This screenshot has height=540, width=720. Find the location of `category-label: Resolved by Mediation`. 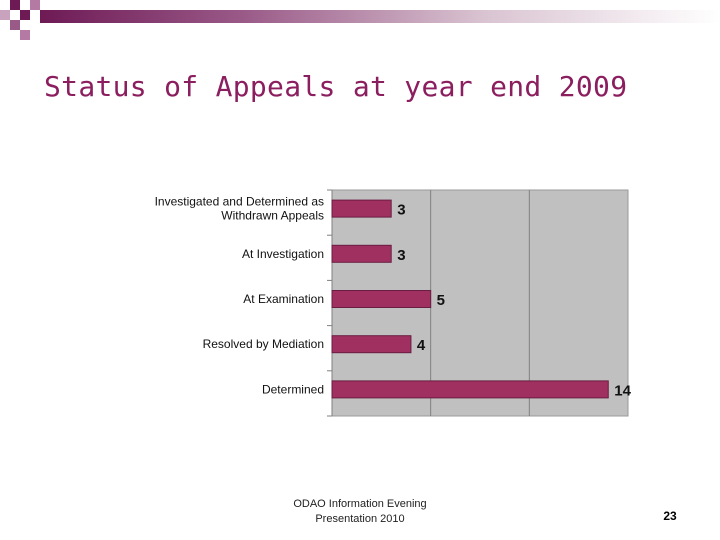

category-label: Resolved by Mediation is located at coordinates (263, 344).